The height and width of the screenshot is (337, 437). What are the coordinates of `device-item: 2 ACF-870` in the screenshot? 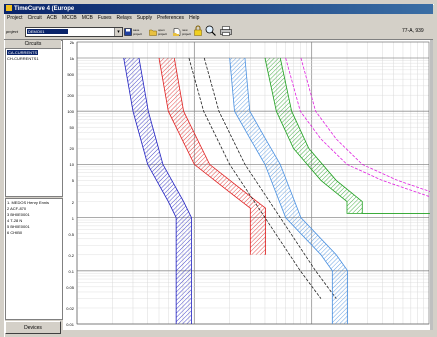 It's located at (17, 208).